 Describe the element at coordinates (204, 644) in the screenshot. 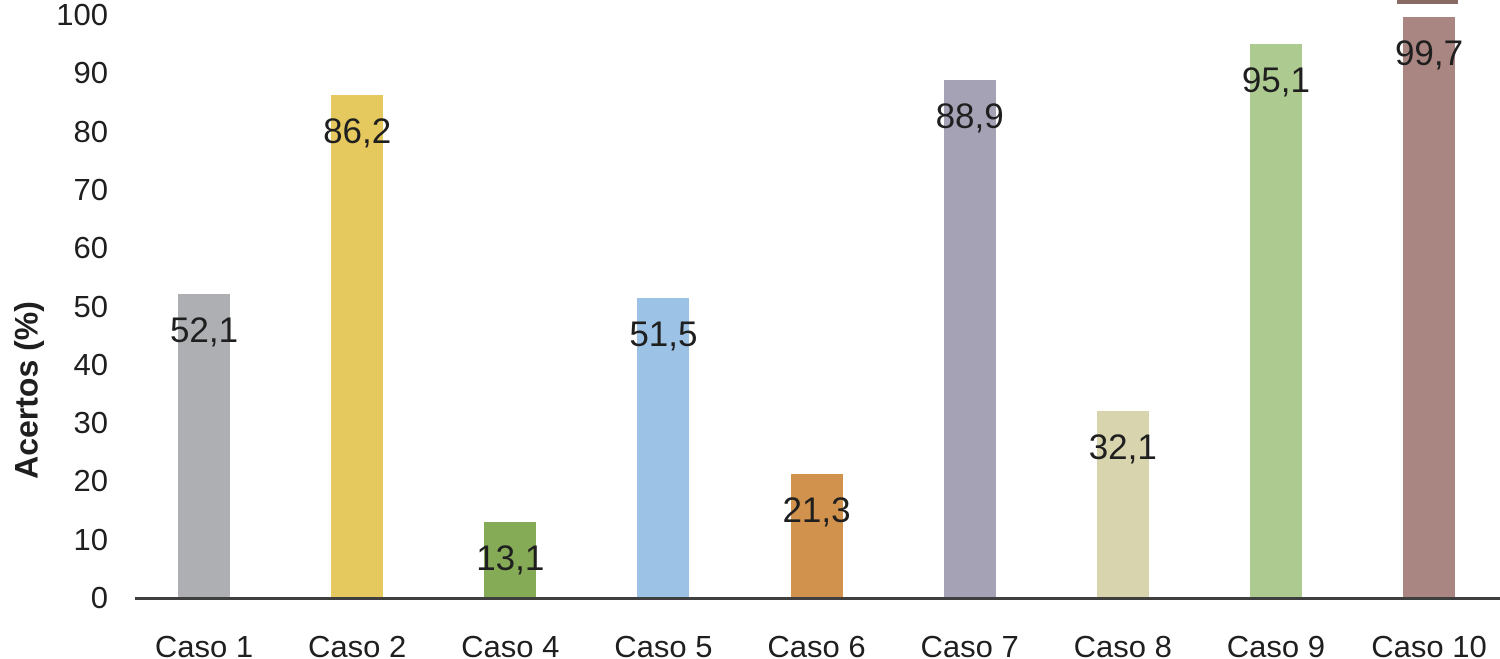

I see `x-tick-label: Caso 1` at that location.